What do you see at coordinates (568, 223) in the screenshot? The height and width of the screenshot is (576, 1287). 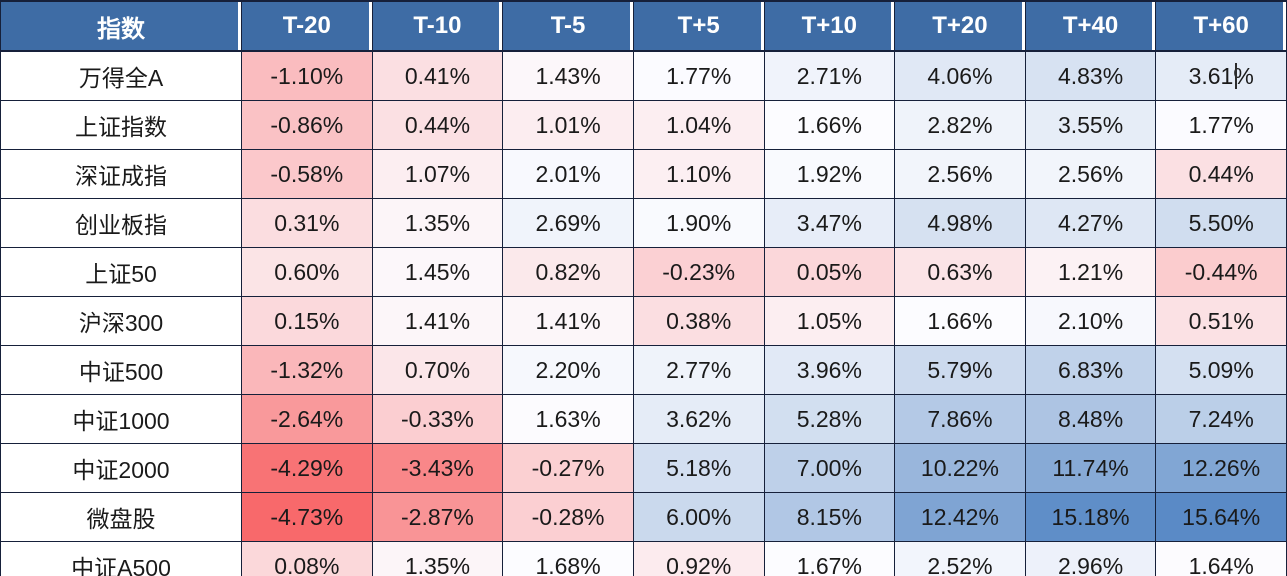 I see `value-cell: 2.69%` at bounding box center [568, 223].